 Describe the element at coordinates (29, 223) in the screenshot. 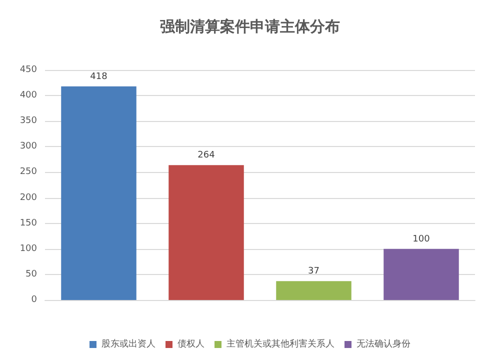

I see `y-tick-label: 150` at that location.